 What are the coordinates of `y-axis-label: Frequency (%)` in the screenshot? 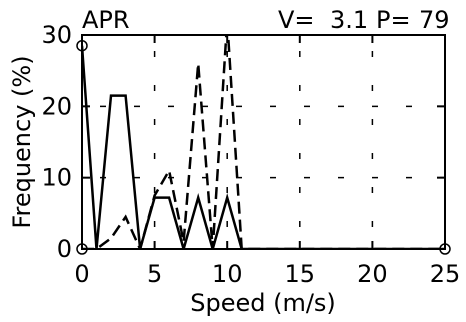 It's located at (22, 141).